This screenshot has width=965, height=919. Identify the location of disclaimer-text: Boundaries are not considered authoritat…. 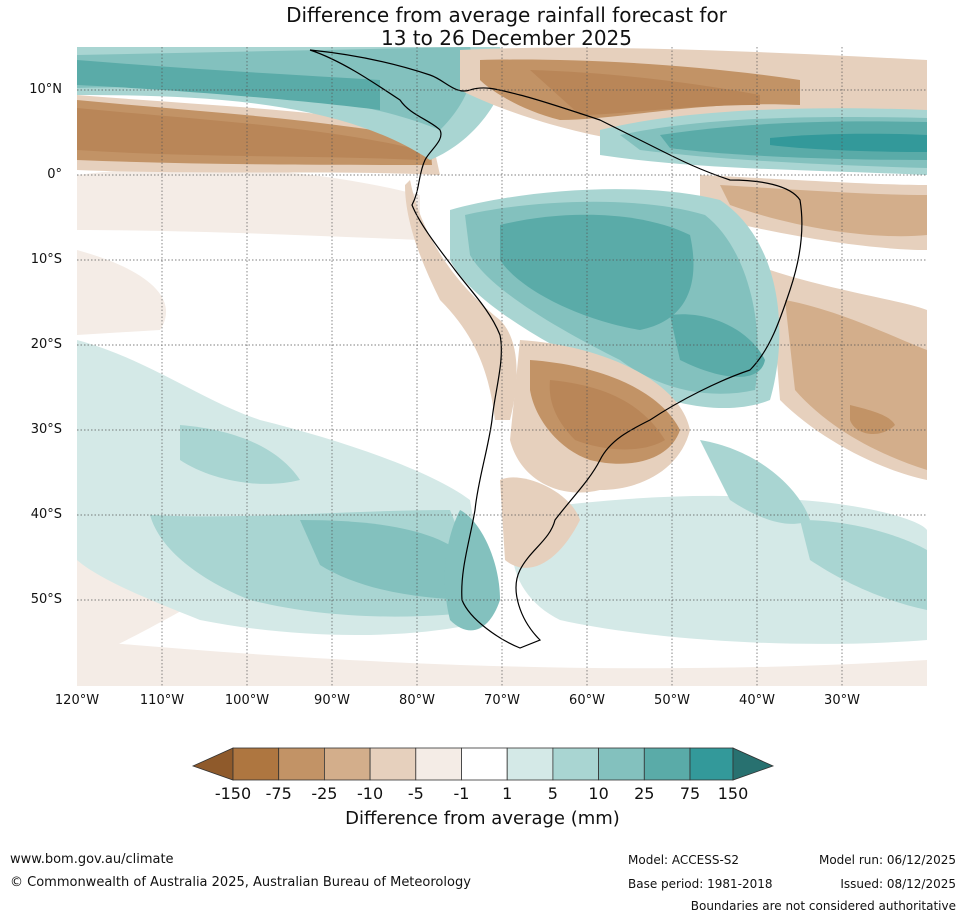
(823, 906).